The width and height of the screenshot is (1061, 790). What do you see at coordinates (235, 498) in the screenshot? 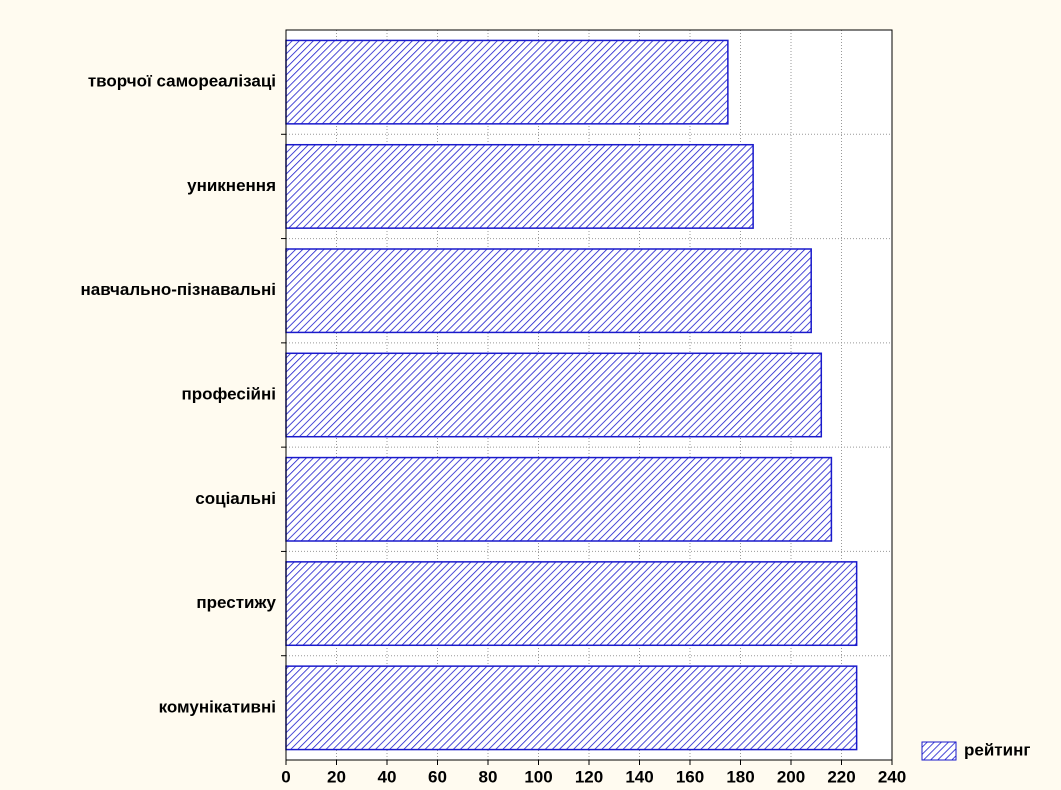
I see `y-tick-label: соціальні` at bounding box center [235, 498].